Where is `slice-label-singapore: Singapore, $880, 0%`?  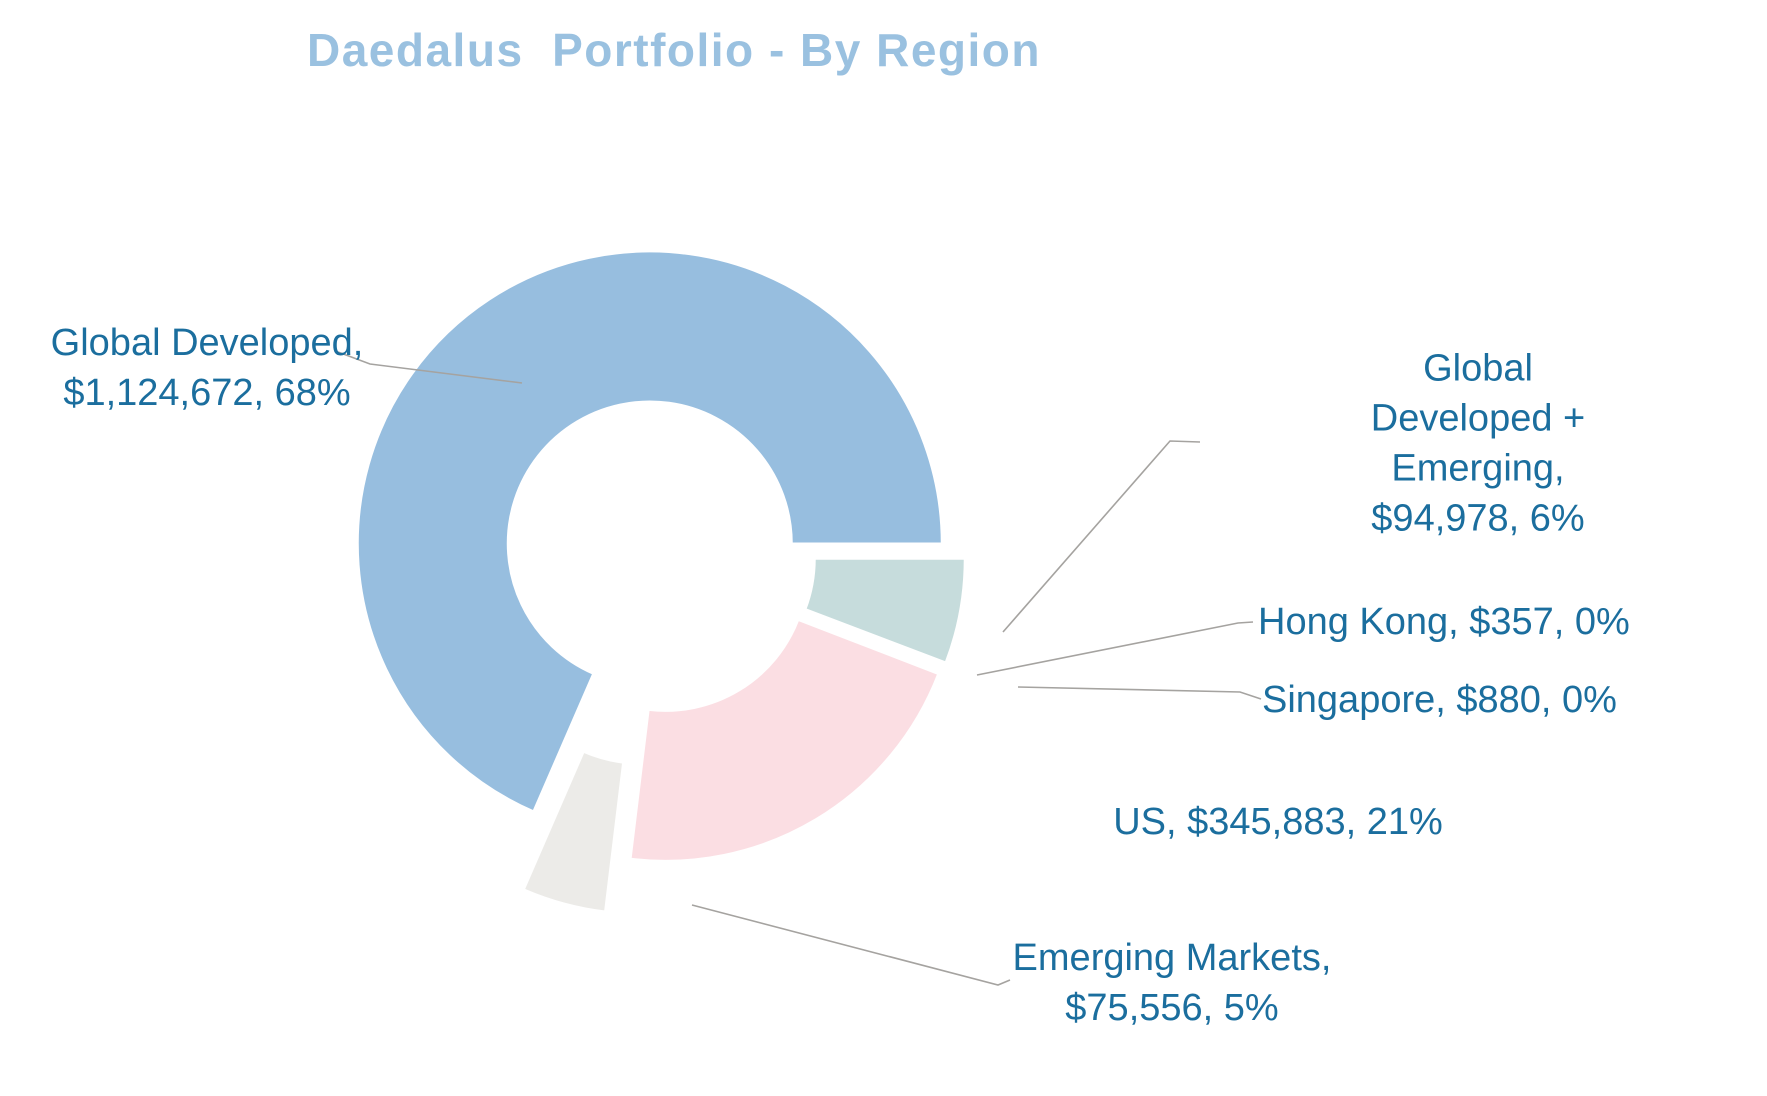
slice-label-singapore: Singapore, $880, 0% is located at coordinates (1439, 699).